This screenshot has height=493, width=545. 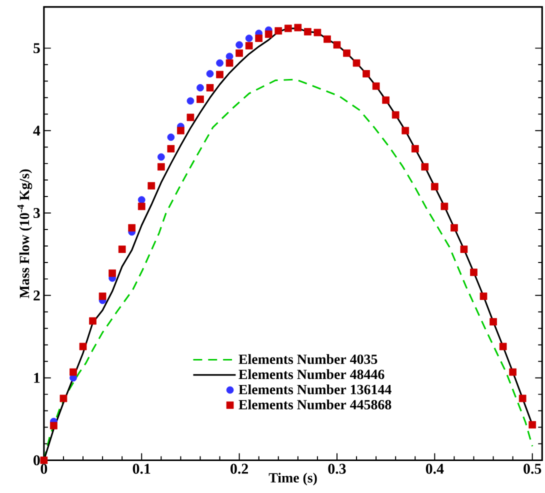 I want to click on y-tick-label: 5, so click(x=37, y=48).